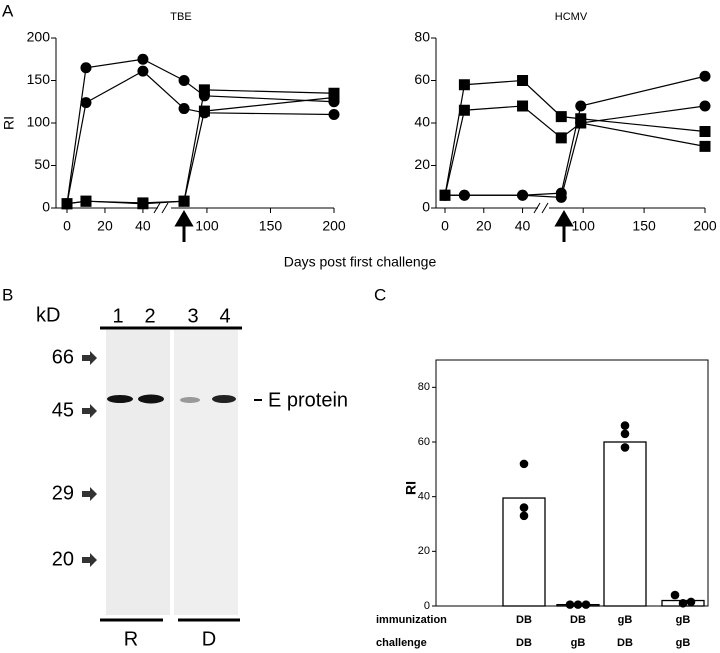 The image size is (720, 653). Describe the element at coordinates (308, 400) in the screenshot. I see `band-label: E protein` at that location.